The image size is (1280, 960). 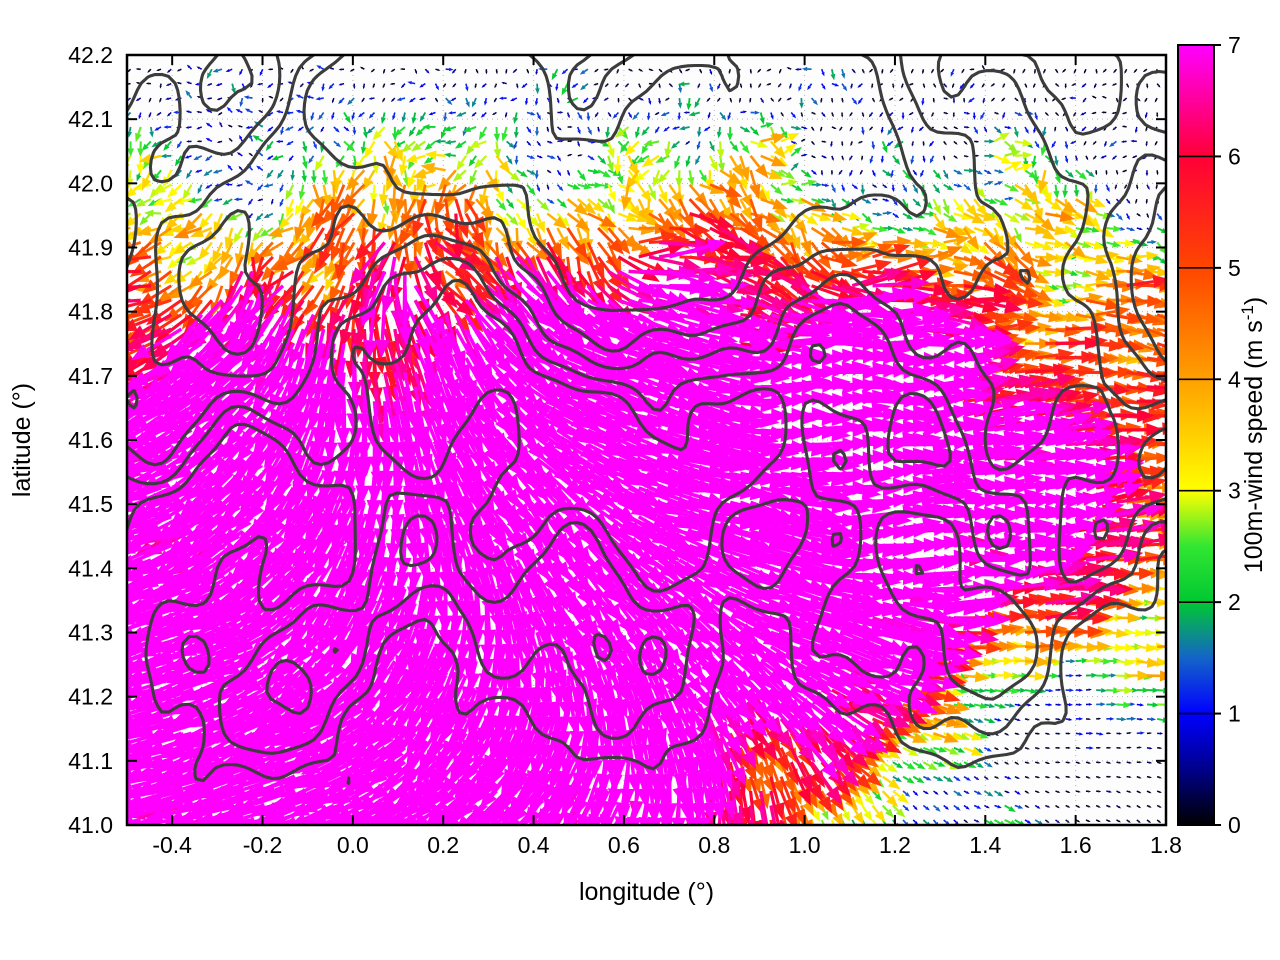 I want to click on colorbar-tick-label: 0, so click(x=1234, y=825).